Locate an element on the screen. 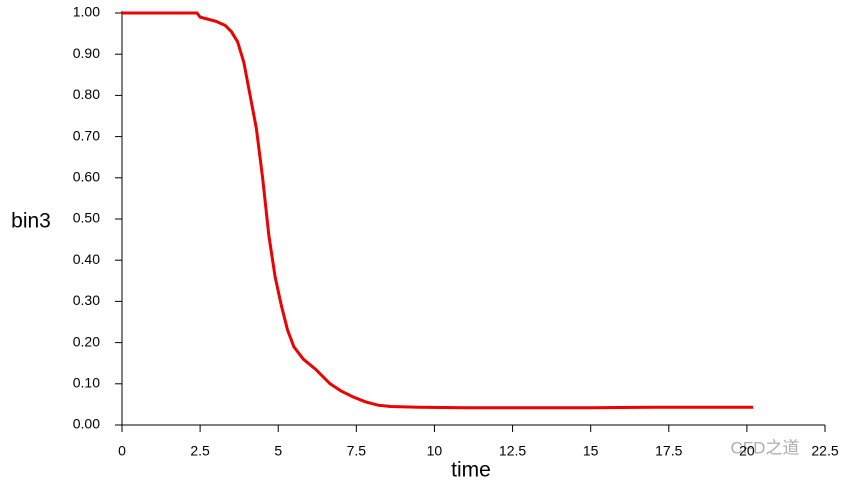  y-tick-label: 0.40 is located at coordinates (86, 259).